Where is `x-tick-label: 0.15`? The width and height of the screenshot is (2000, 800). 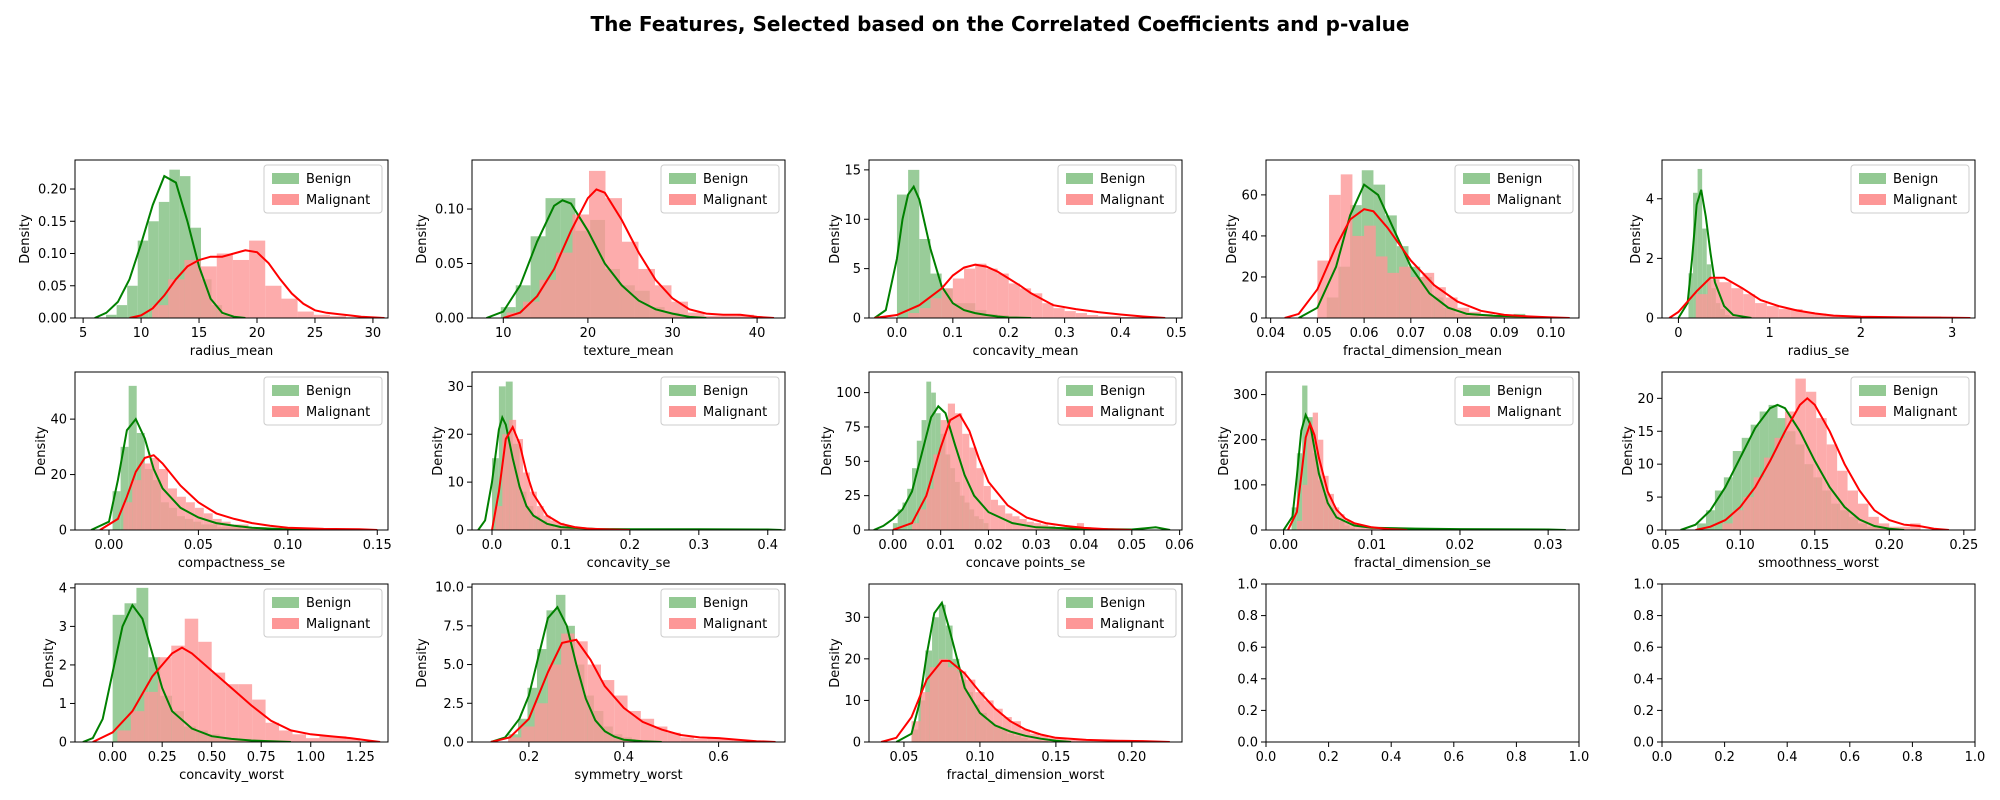
x-tick-label: 0.15 is located at coordinates (1814, 545).